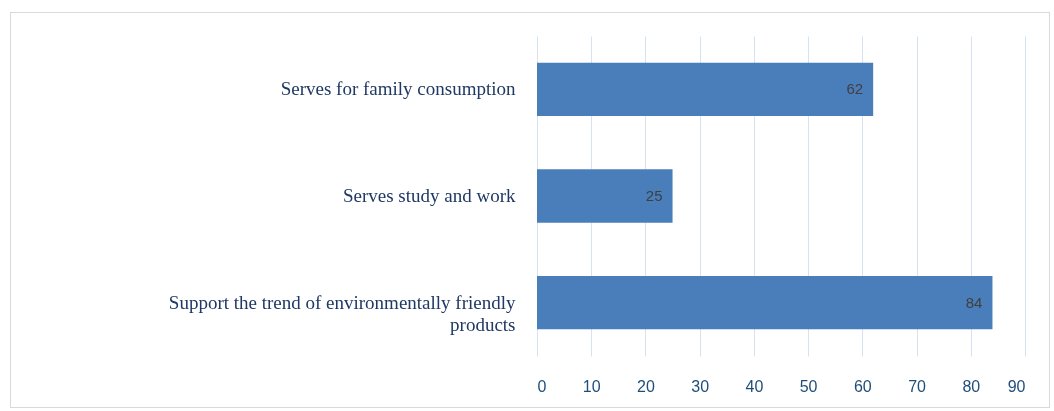 The width and height of the screenshot is (1054, 411). Describe the element at coordinates (974, 302) in the screenshot. I see `data-label: 84` at that location.